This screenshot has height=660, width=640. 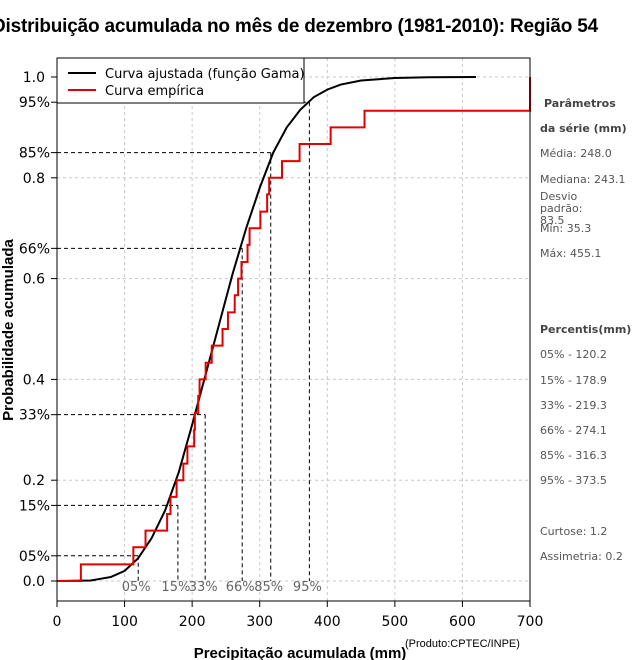 What do you see at coordinates (300, 652) in the screenshot?
I see `x-axis-label: Precipitação acumulada (mm)` at bounding box center [300, 652].